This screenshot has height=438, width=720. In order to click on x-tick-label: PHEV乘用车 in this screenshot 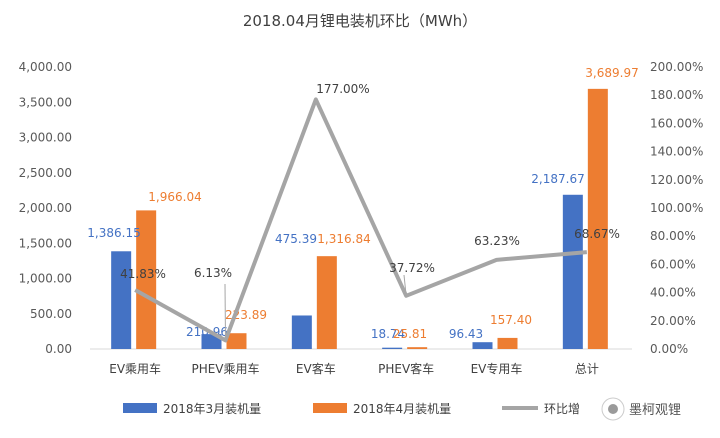, I will do `click(225, 368)`.